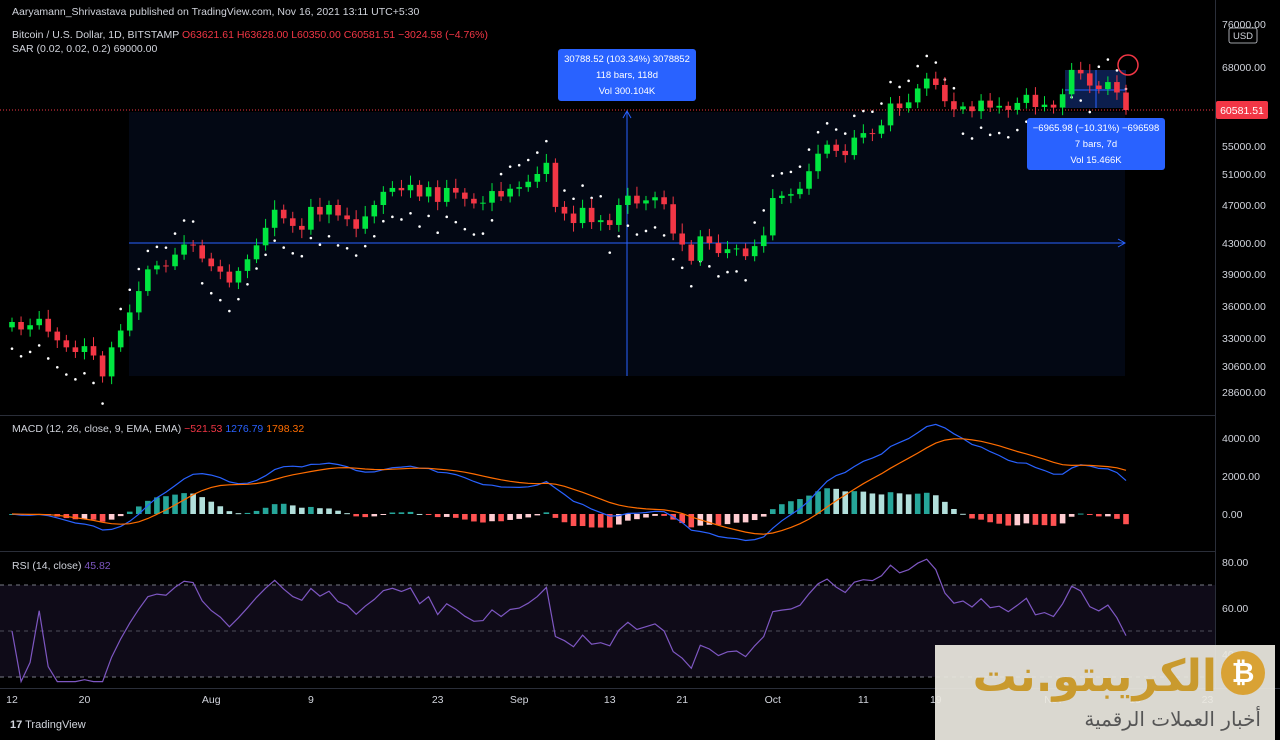 This screenshot has width=1280, height=740. I want to click on macd-tick: 0.00, so click(1232, 515).